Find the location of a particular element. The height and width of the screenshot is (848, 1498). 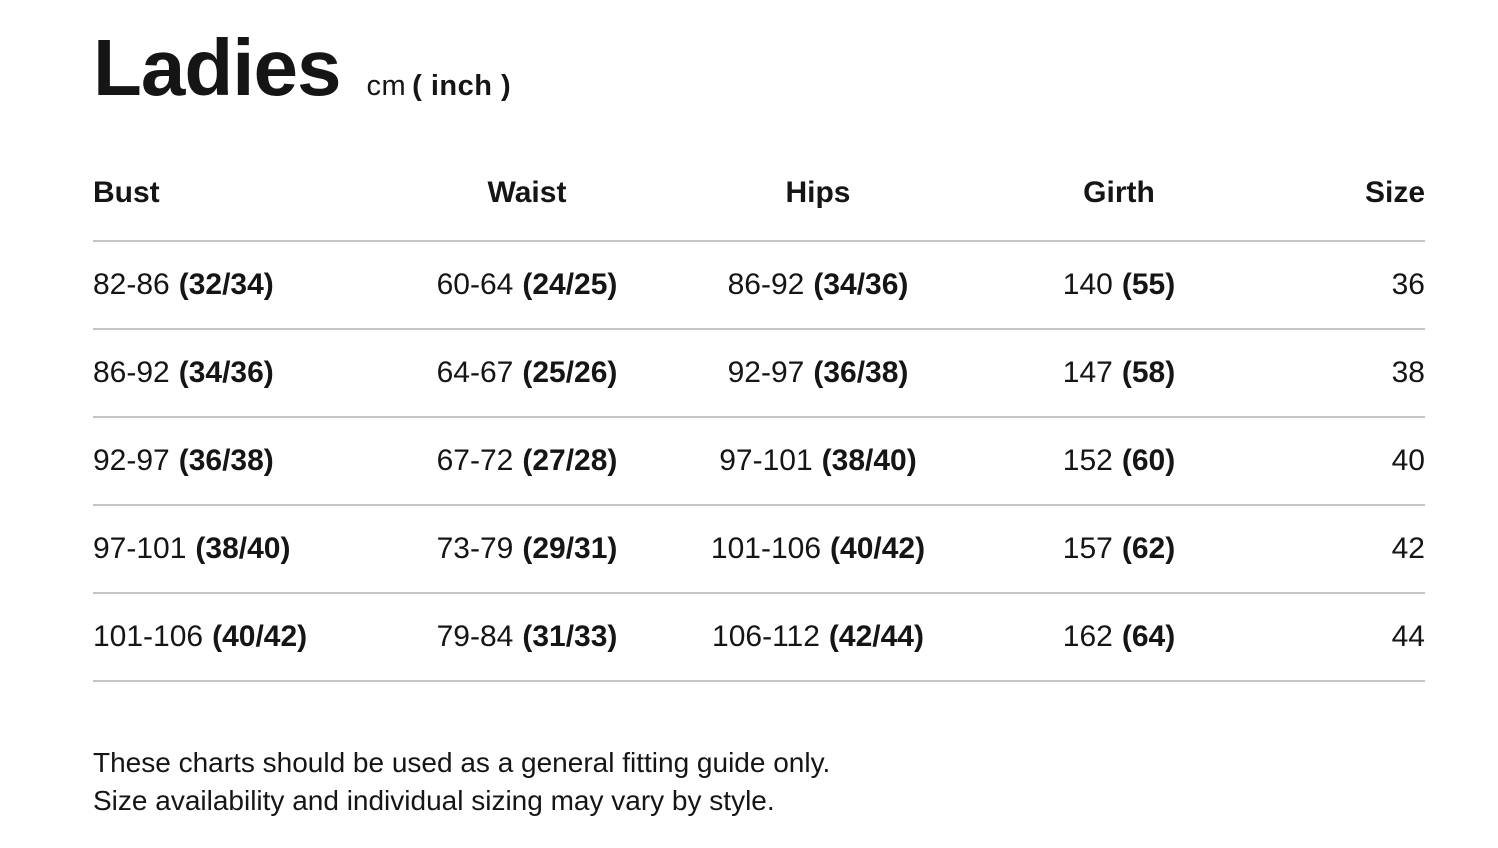

size-table-header-row: Bust Waist Hips Girth Size is located at coordinates (759, 206).